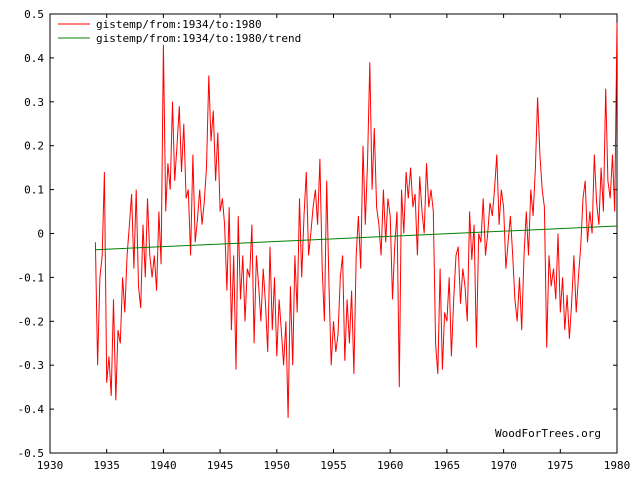 The image size is (640, 480). What do you see at coordinates (163, 465) in the screenshot?
I see `x-tick-label: 1940` at bounding box center [163, 465].